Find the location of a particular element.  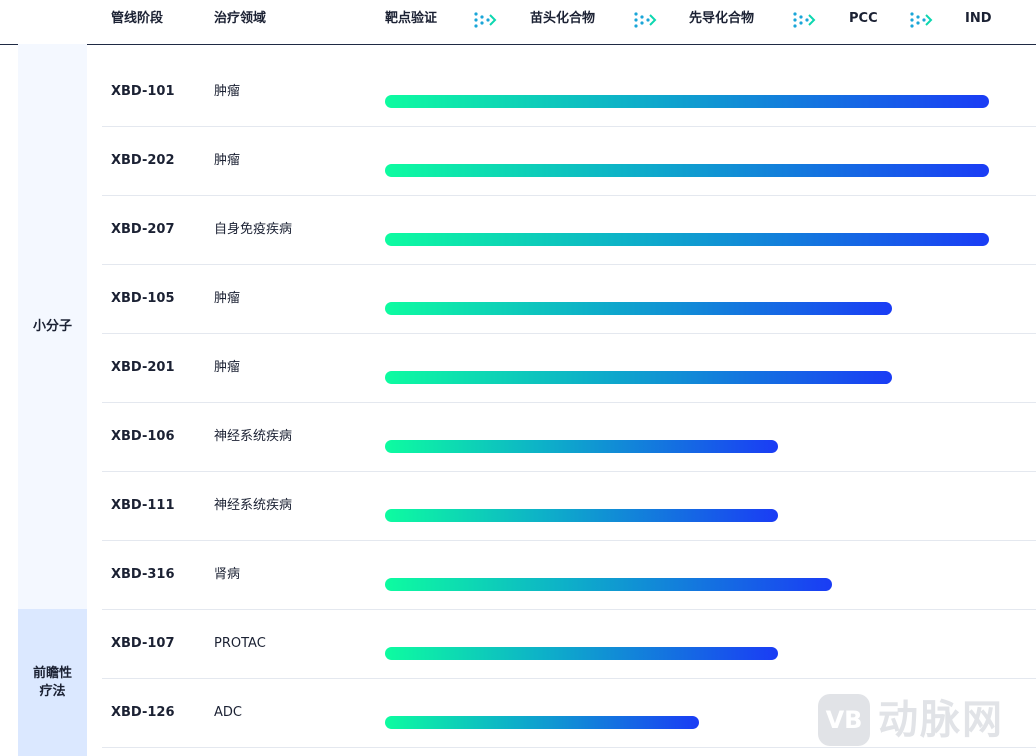

category-label: 小分子 is located at coordinates (52, 326).